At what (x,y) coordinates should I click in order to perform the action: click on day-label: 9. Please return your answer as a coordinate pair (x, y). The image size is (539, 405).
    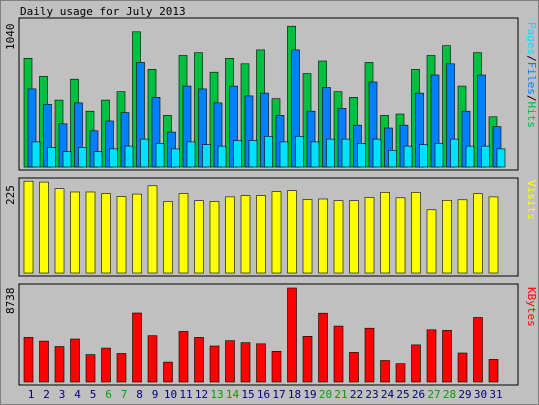
    Looking at the image, I should click on (155, 394).